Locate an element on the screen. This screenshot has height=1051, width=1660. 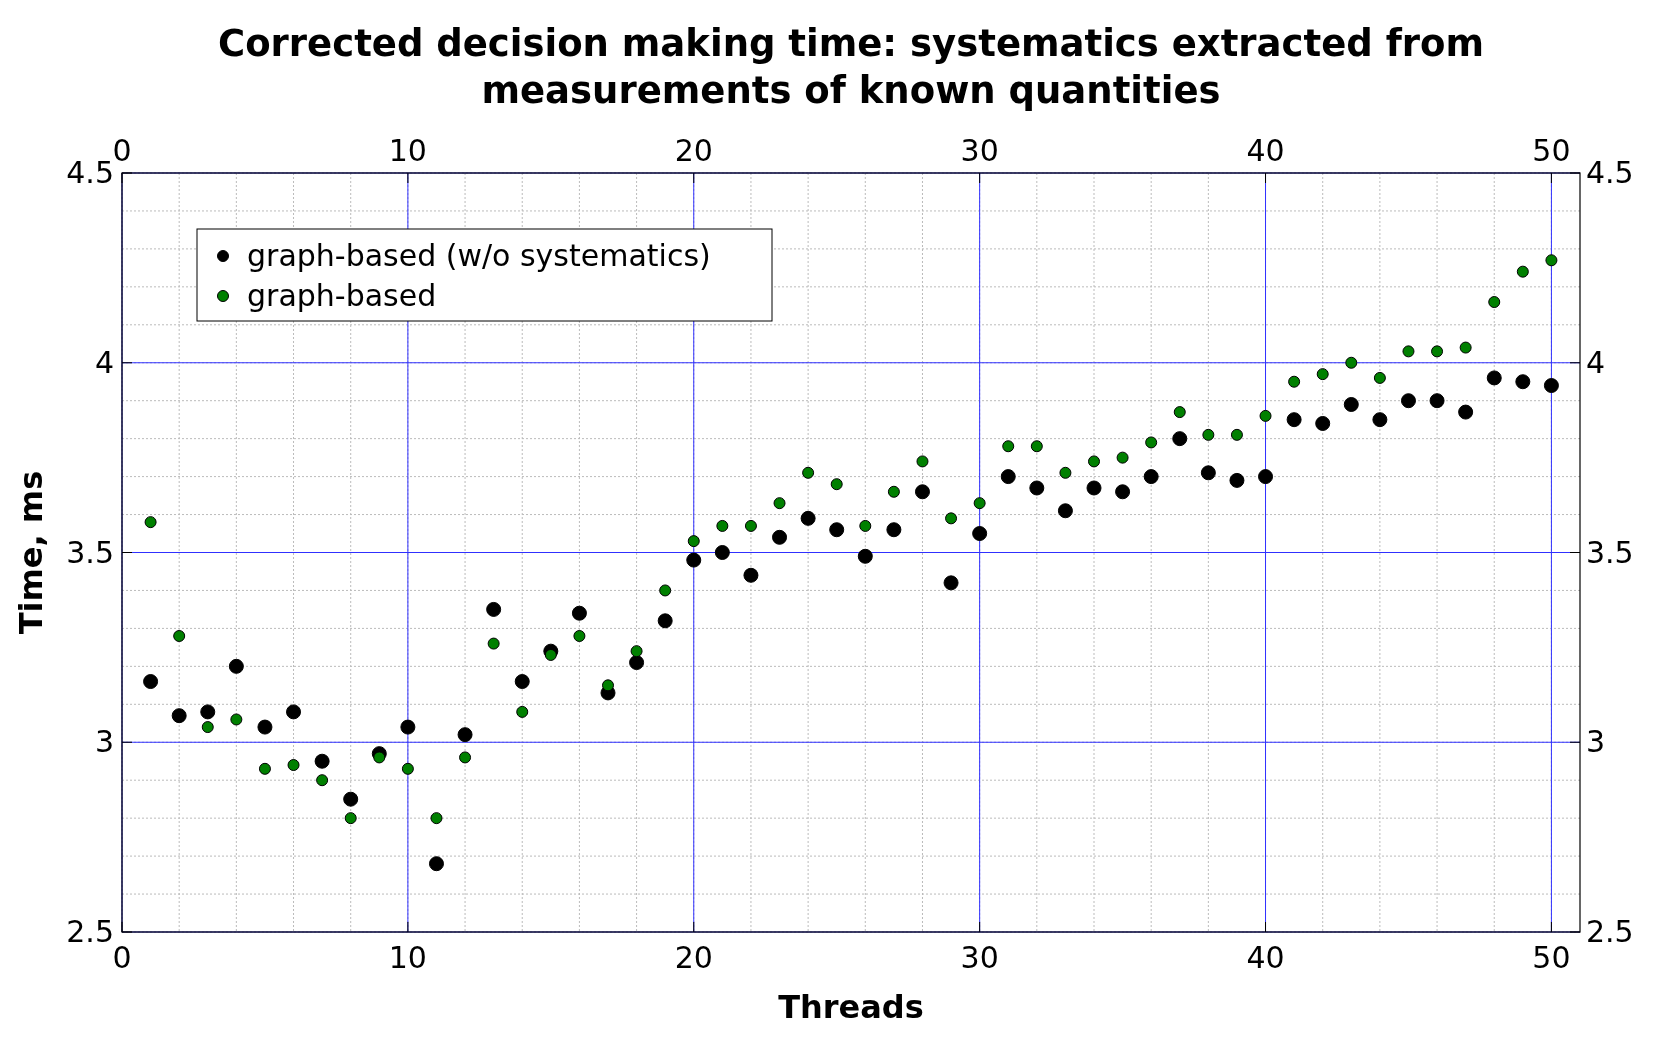
x-tick-label: 30 is located at coordinates (979, 150).